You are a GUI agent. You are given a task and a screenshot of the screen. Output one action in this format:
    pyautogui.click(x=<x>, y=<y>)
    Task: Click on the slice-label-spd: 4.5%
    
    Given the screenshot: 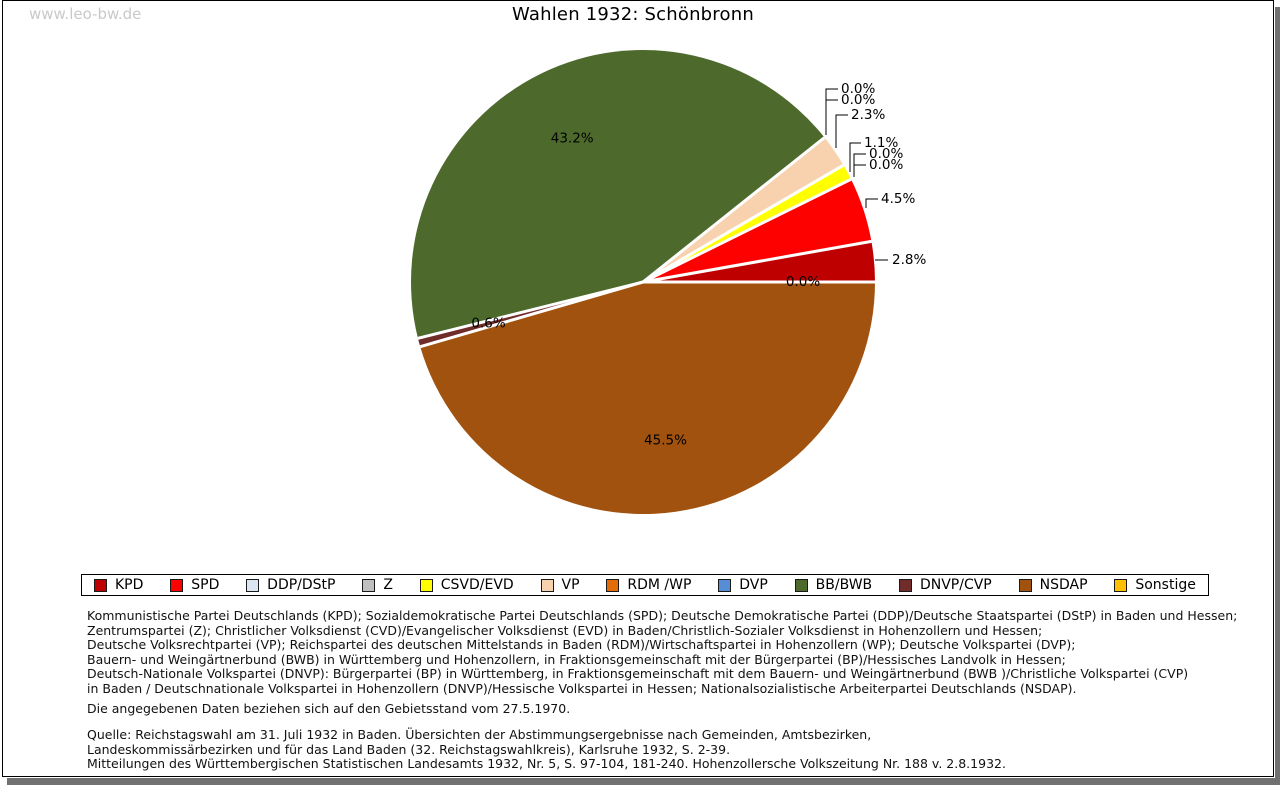 What is the action you would take?
    pyautogui.click(x=898, y=199)
    